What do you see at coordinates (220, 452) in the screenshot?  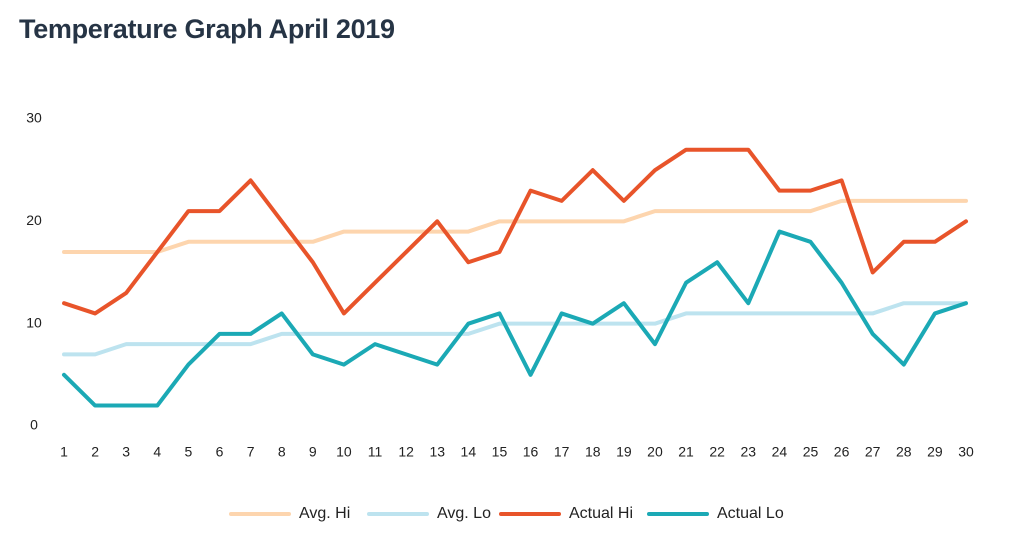 I see `x-tick-label: 6` at bounding box center [220, 452].